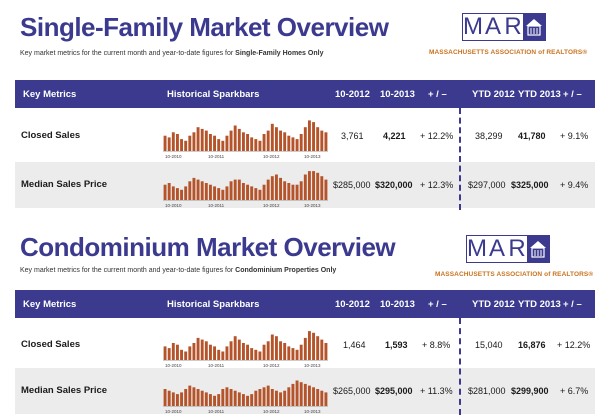 Image resolution: width=606 pixels, height=415 pixels. I want to click on page-title: Single-Family Market Overview, so click(204, 27).